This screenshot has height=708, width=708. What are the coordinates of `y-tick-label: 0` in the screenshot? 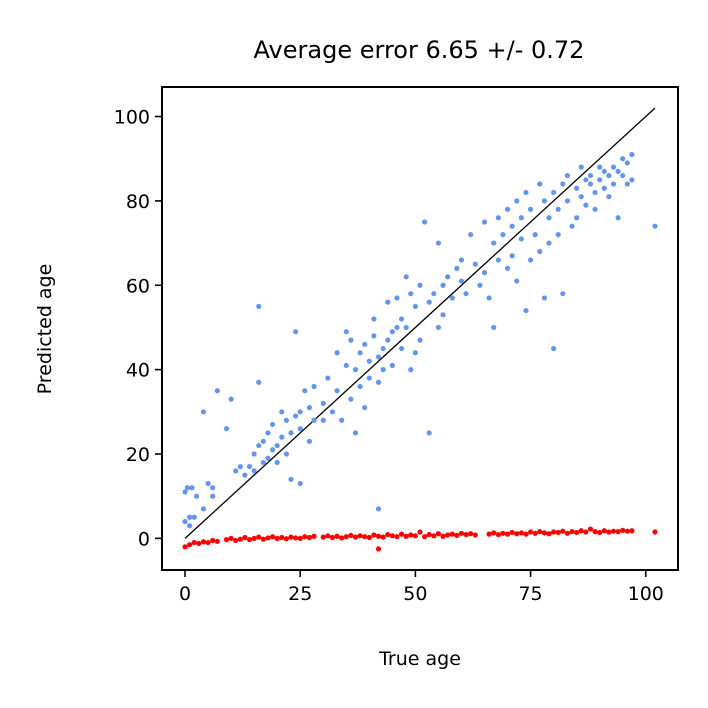 It's located at (144, 539).